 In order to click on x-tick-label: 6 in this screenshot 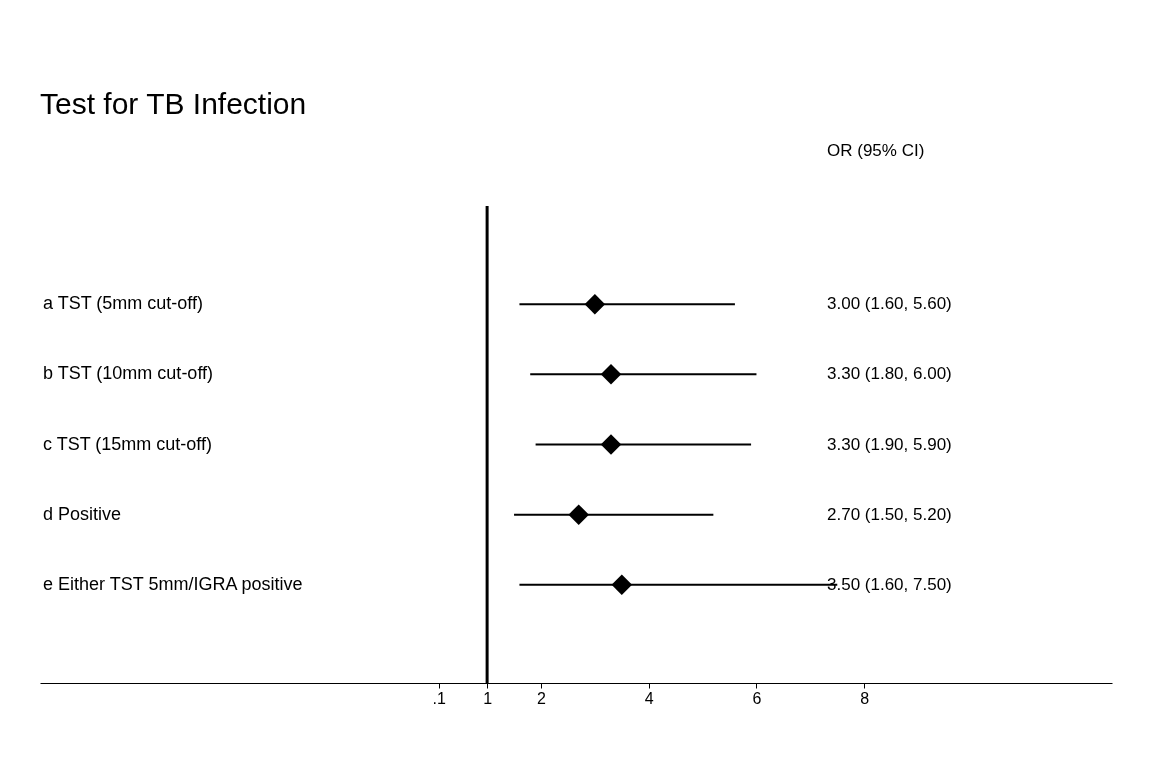, I will do `click(757, 698)`.